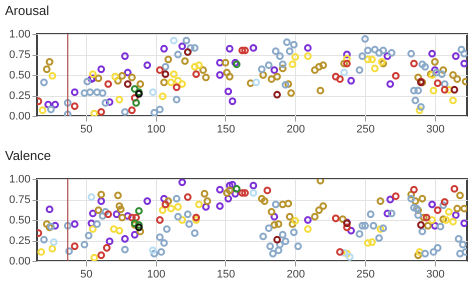 The width and height of the screenshot is (474, 298). What do you see at coordinates (27, 10) in the screenshot?
I see `chart-title: Arousal` at bounding box center [27, 10].